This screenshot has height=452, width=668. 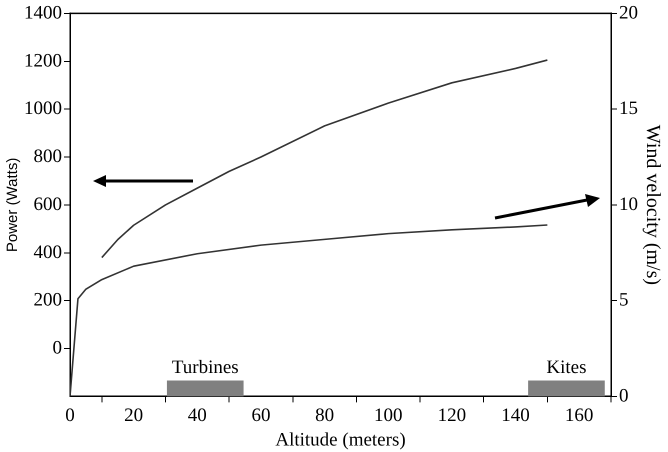 What do you see at coordinates (43, 13) in the screenshot?
I see `y-tick-label: 1400` at bounding box center [43, 13].